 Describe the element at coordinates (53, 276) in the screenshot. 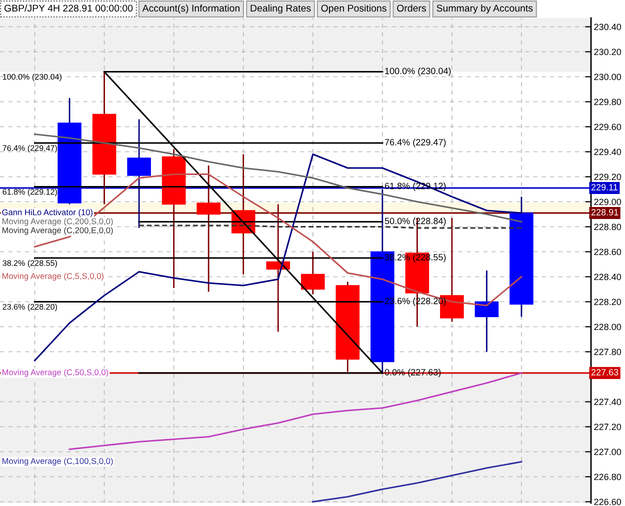

I see `text: Moving Average (C,5,S,0,0)` at that location.